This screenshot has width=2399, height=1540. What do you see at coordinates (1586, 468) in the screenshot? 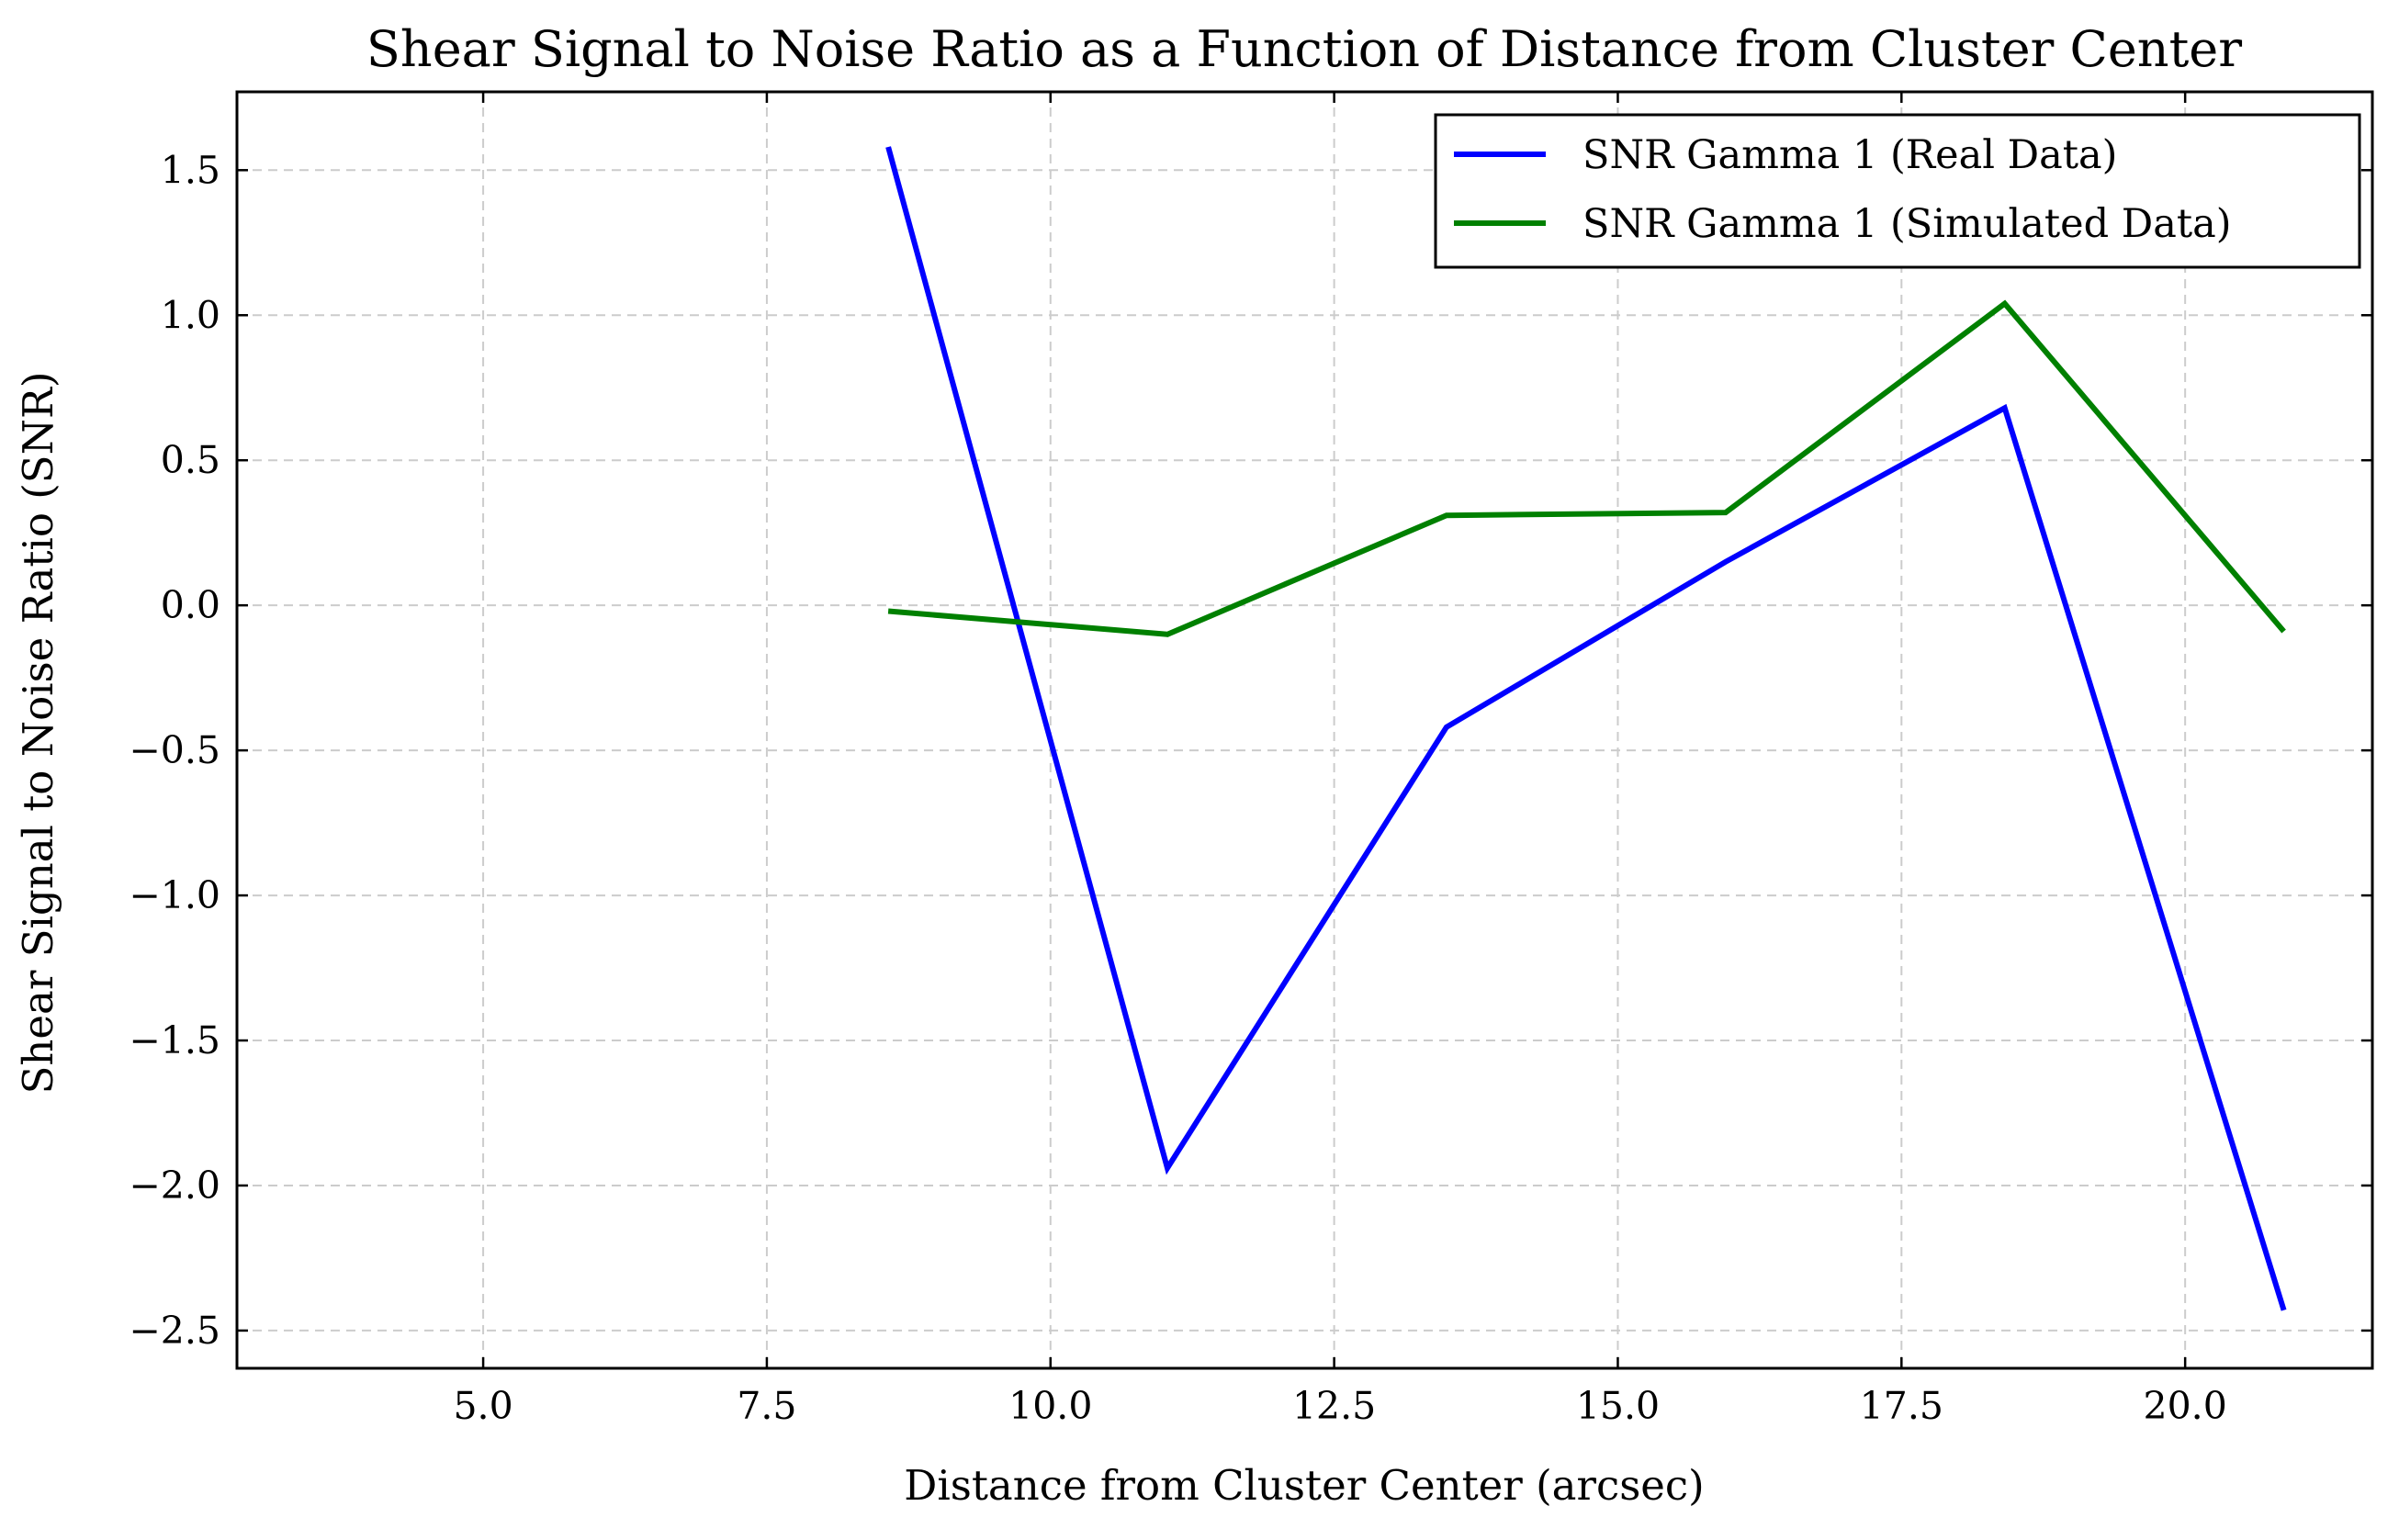
I see `series-line-simulated-data` at bounding box center [1586, 468].